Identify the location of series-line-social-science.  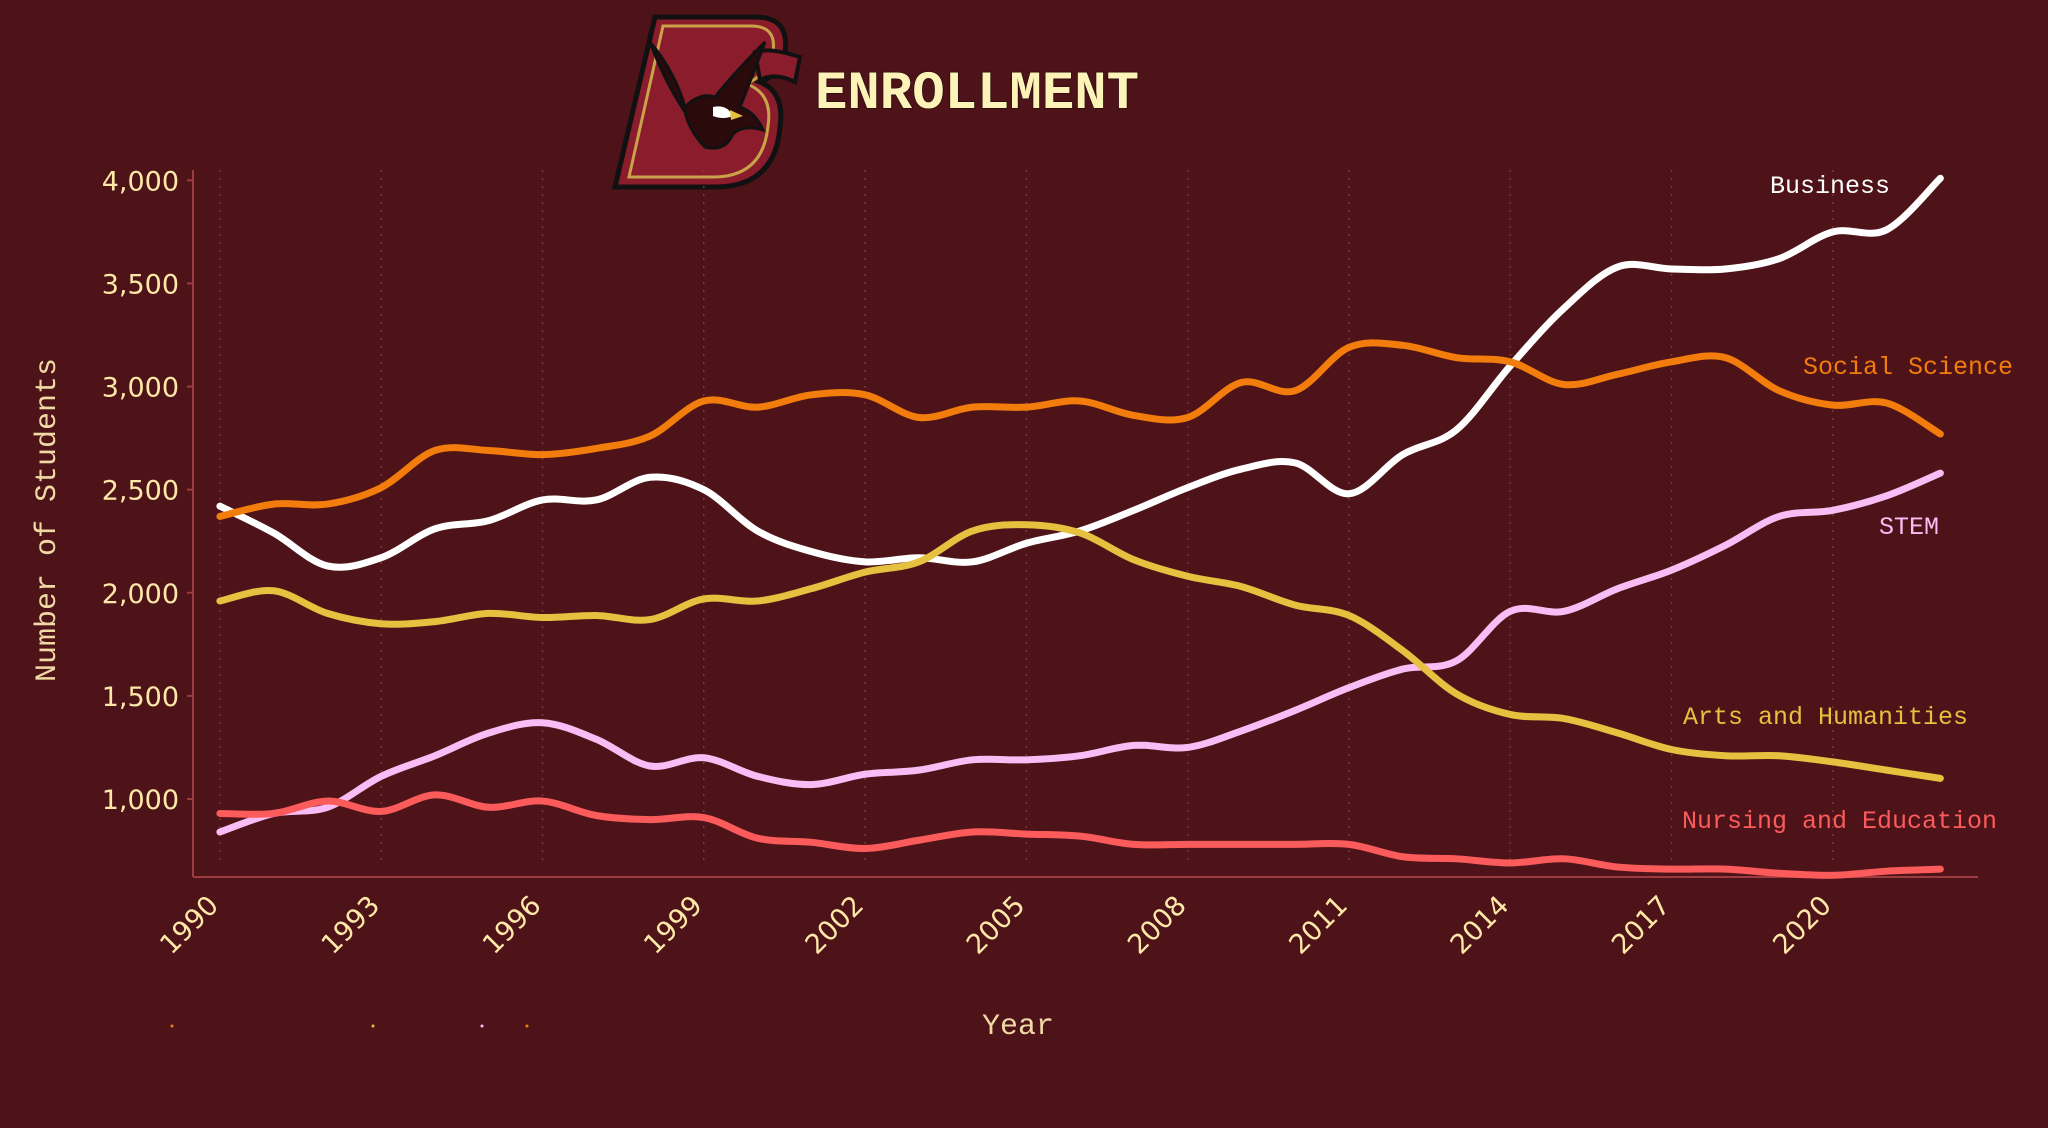
(1080, 429).